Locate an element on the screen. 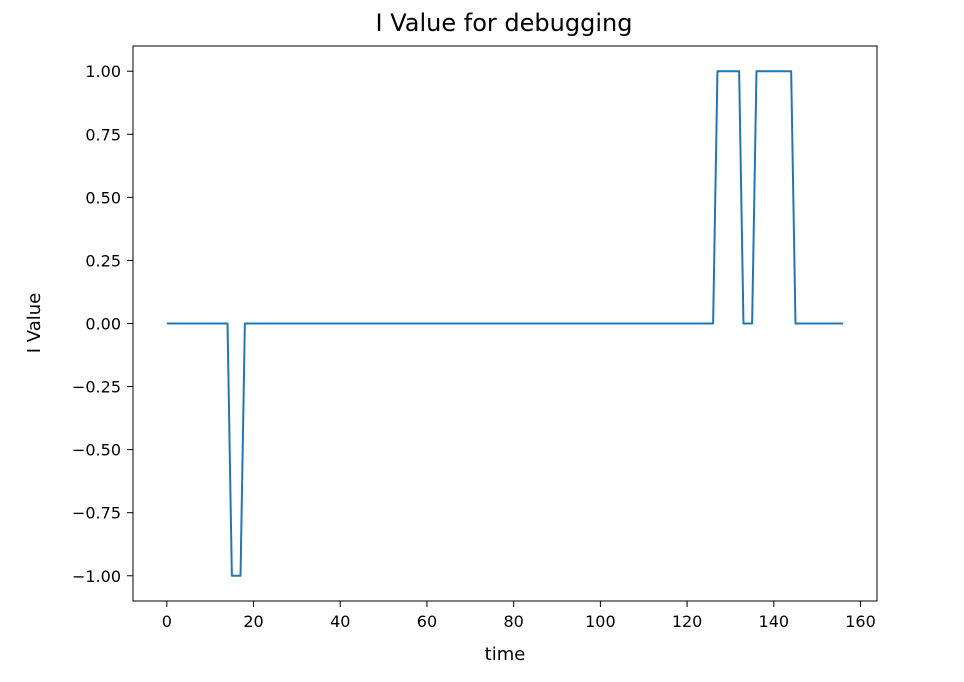 Image resolution: width=964 pixels, height=682 pixels. x-tick-label: 60 is located at coordinates (427, 621).